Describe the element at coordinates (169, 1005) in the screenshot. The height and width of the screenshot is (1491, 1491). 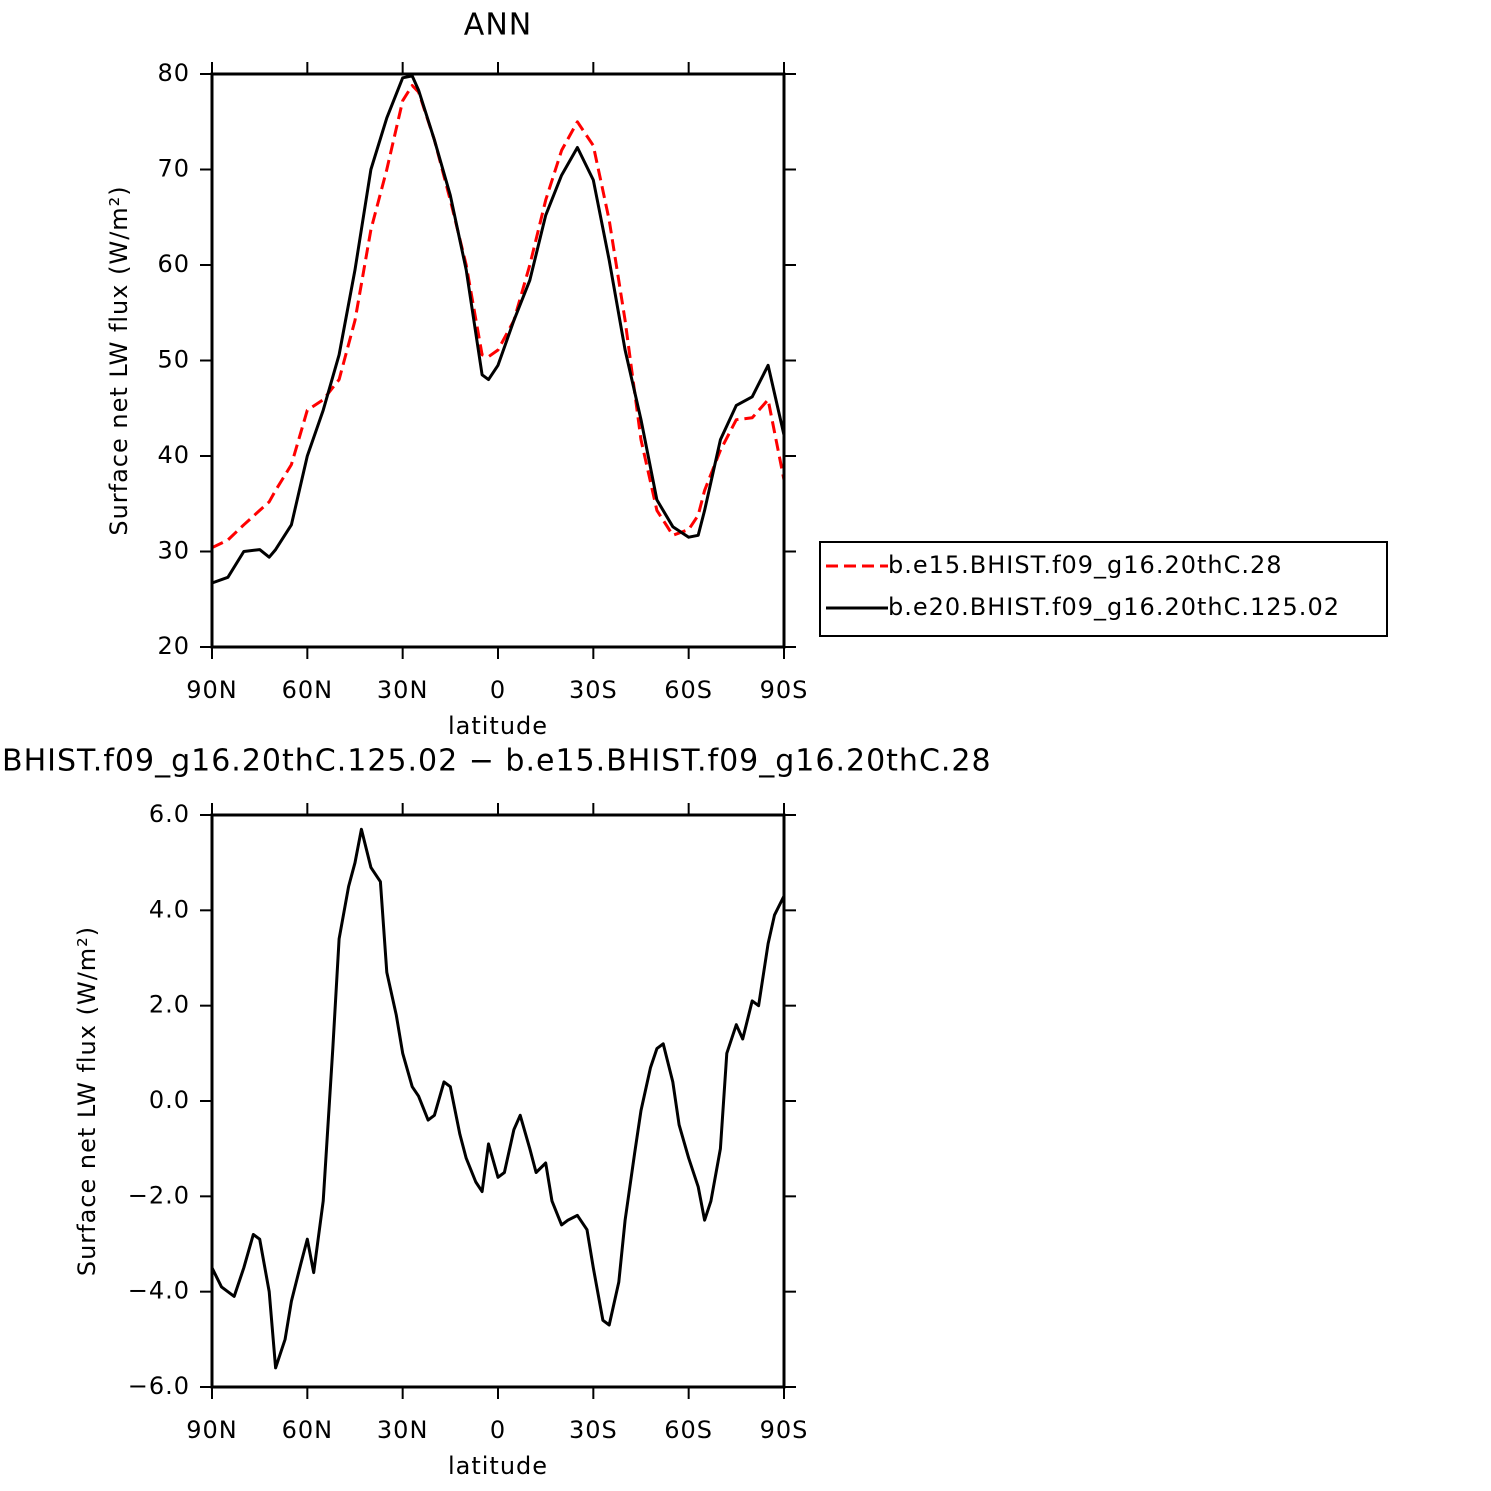
I see `y-tick-label: 2.0` at that location.